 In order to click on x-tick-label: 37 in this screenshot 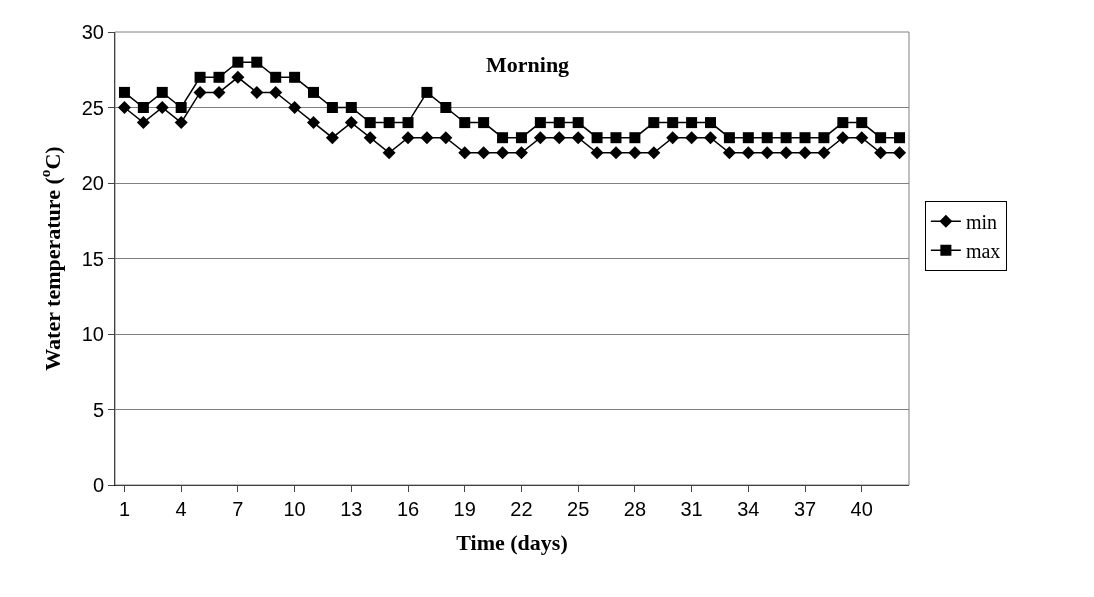, I will do `click(805, 509)`.